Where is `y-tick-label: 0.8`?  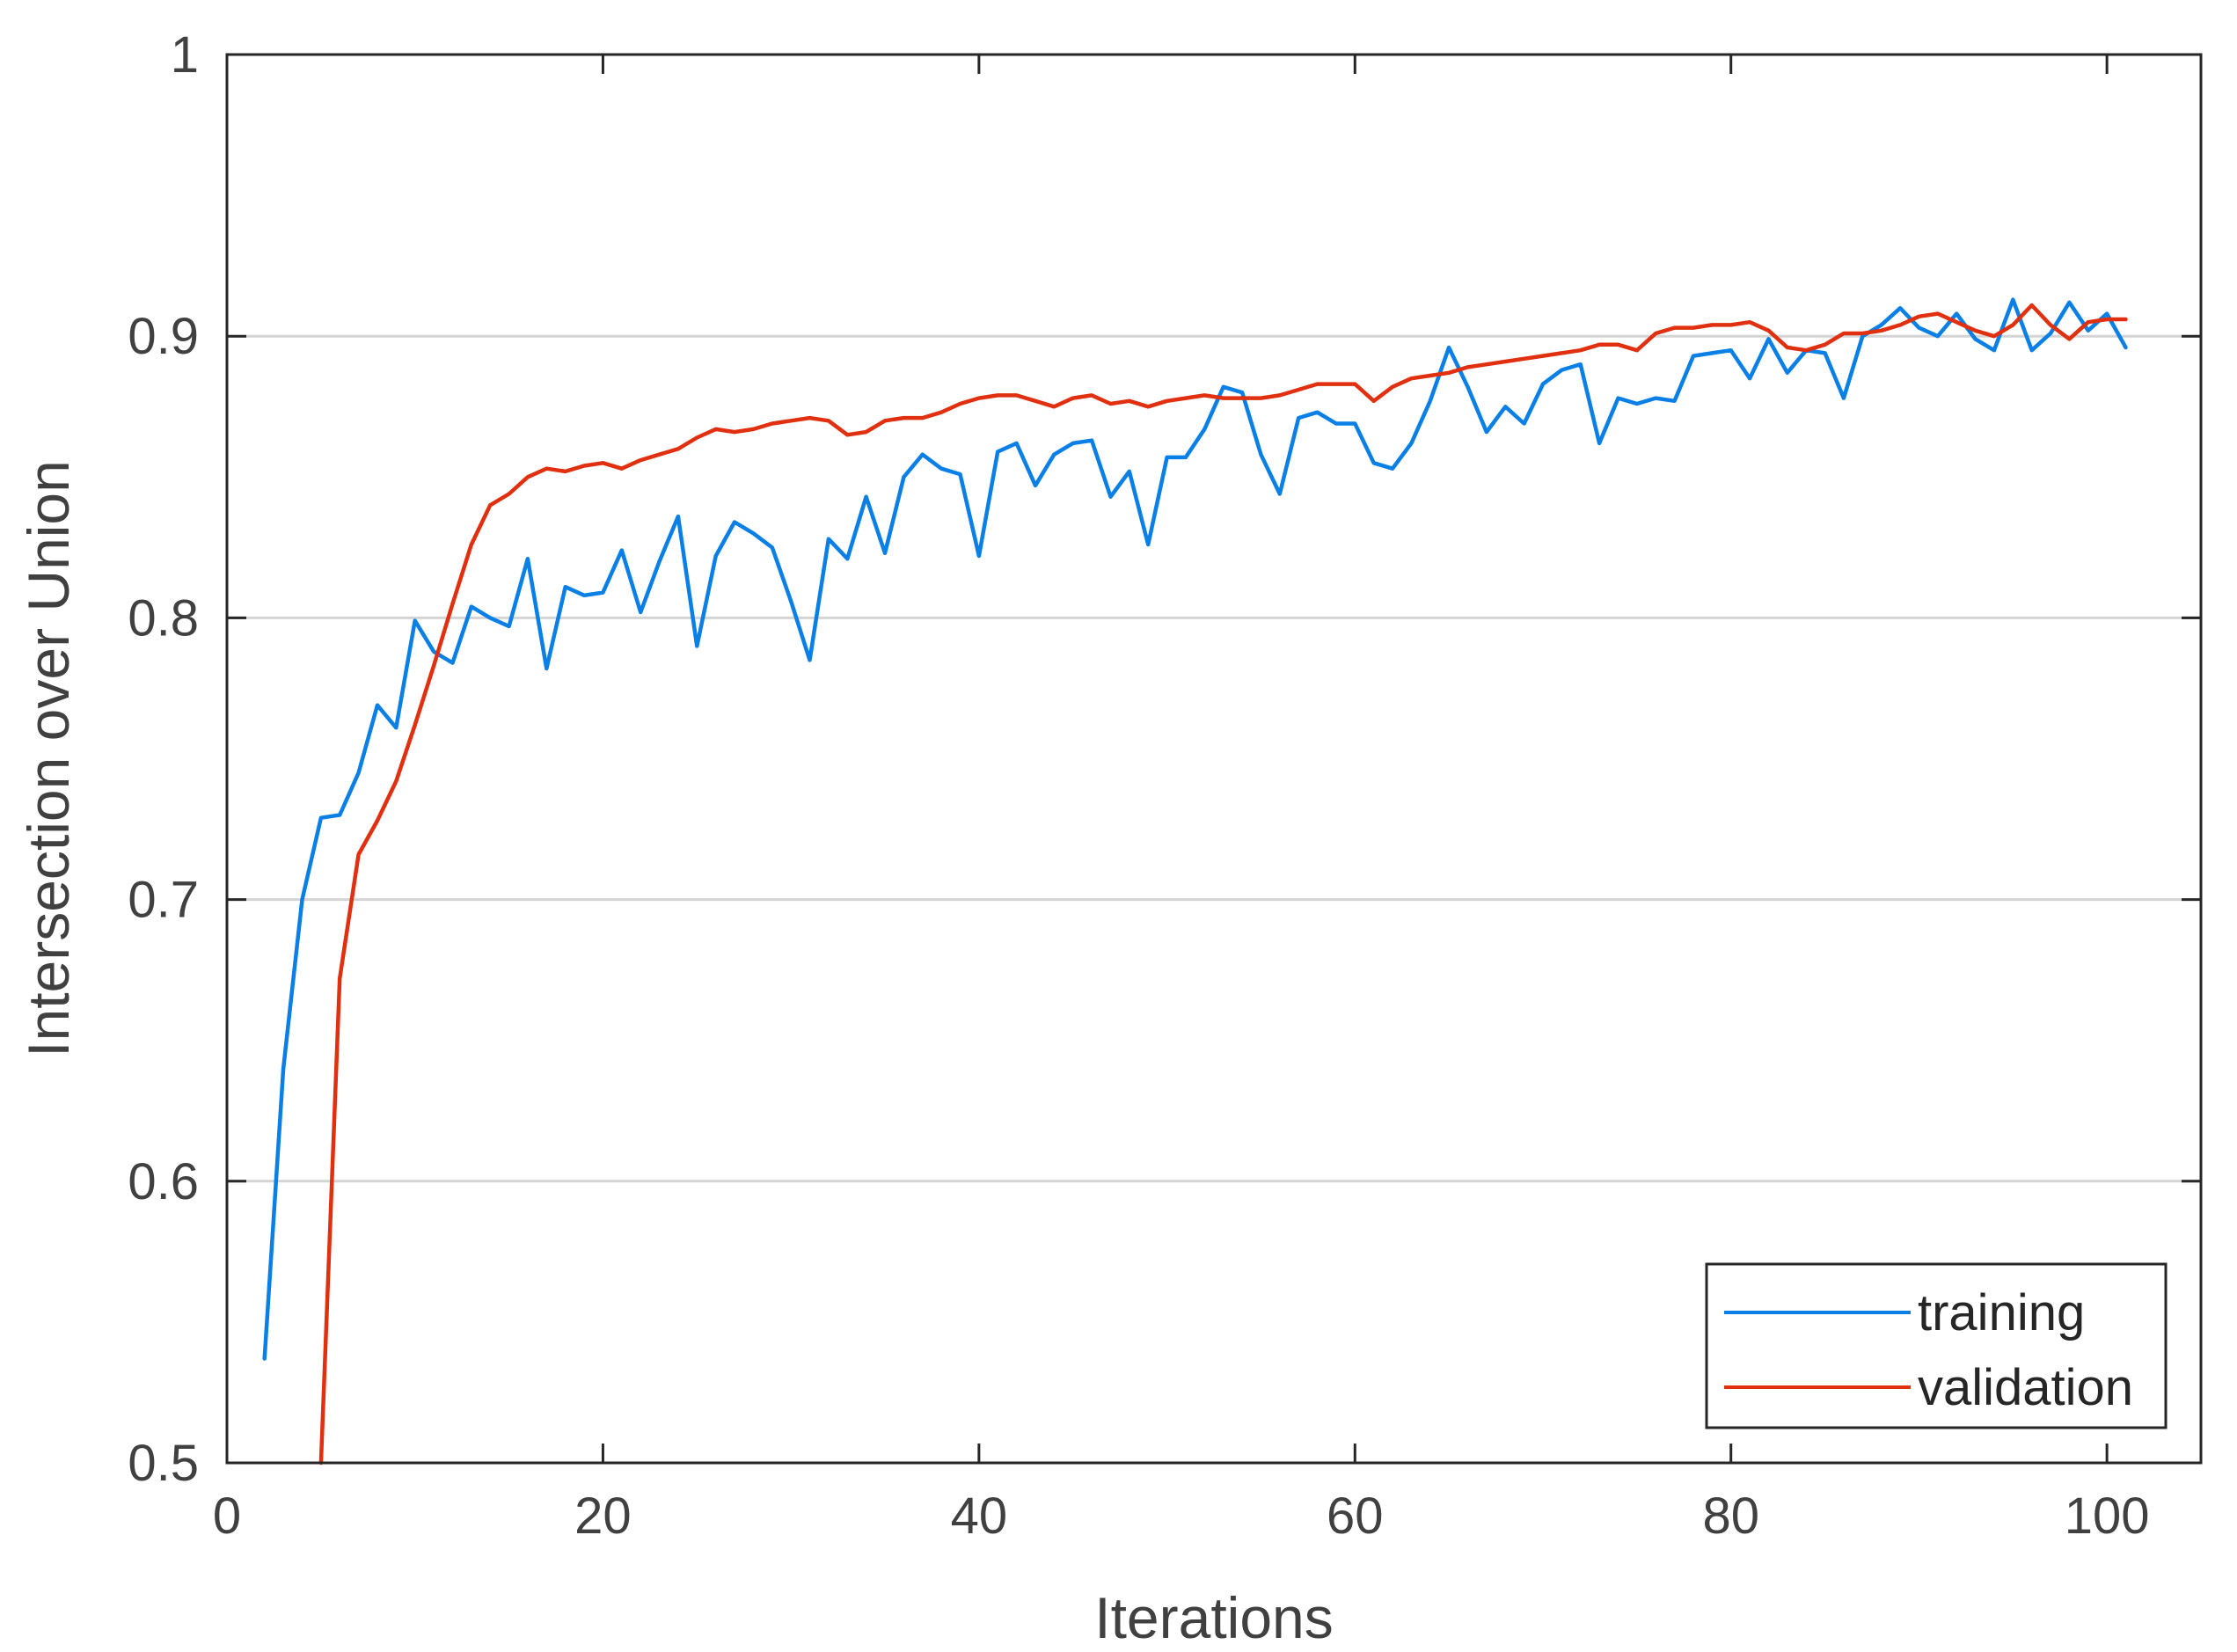 y-tick-label: 0.8 is located at coordinates (163, 618).